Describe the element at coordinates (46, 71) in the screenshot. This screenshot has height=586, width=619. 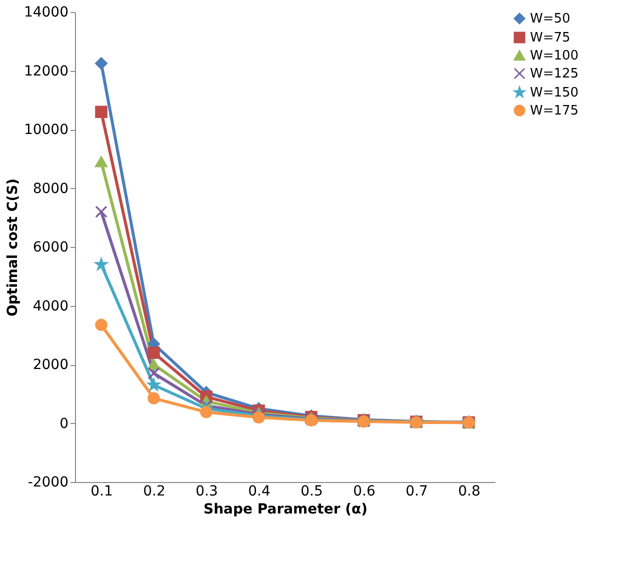
I see `y-tick-label: 12000` at that location.